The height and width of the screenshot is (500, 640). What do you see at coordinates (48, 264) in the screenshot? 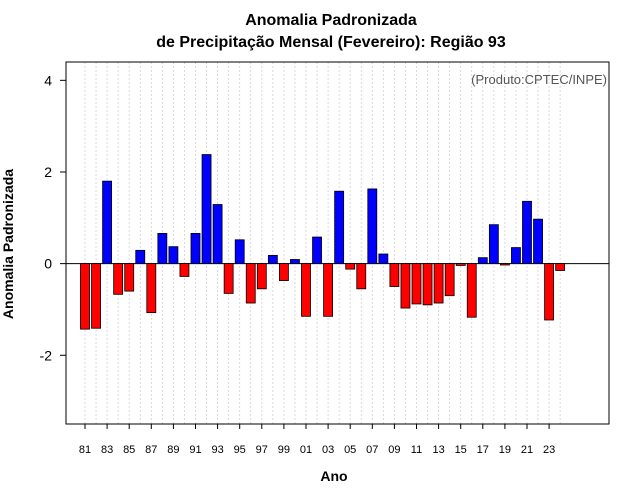
I see `y-tick-label: 0` at bounding box center [48, 264].